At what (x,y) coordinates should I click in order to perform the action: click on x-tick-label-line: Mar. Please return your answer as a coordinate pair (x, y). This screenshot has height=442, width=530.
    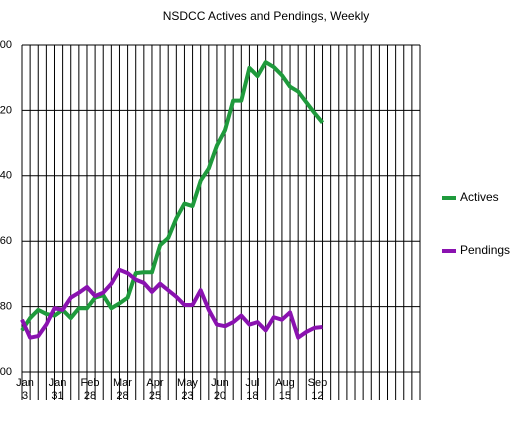
    Looking at the image, I should click on (122, 383).